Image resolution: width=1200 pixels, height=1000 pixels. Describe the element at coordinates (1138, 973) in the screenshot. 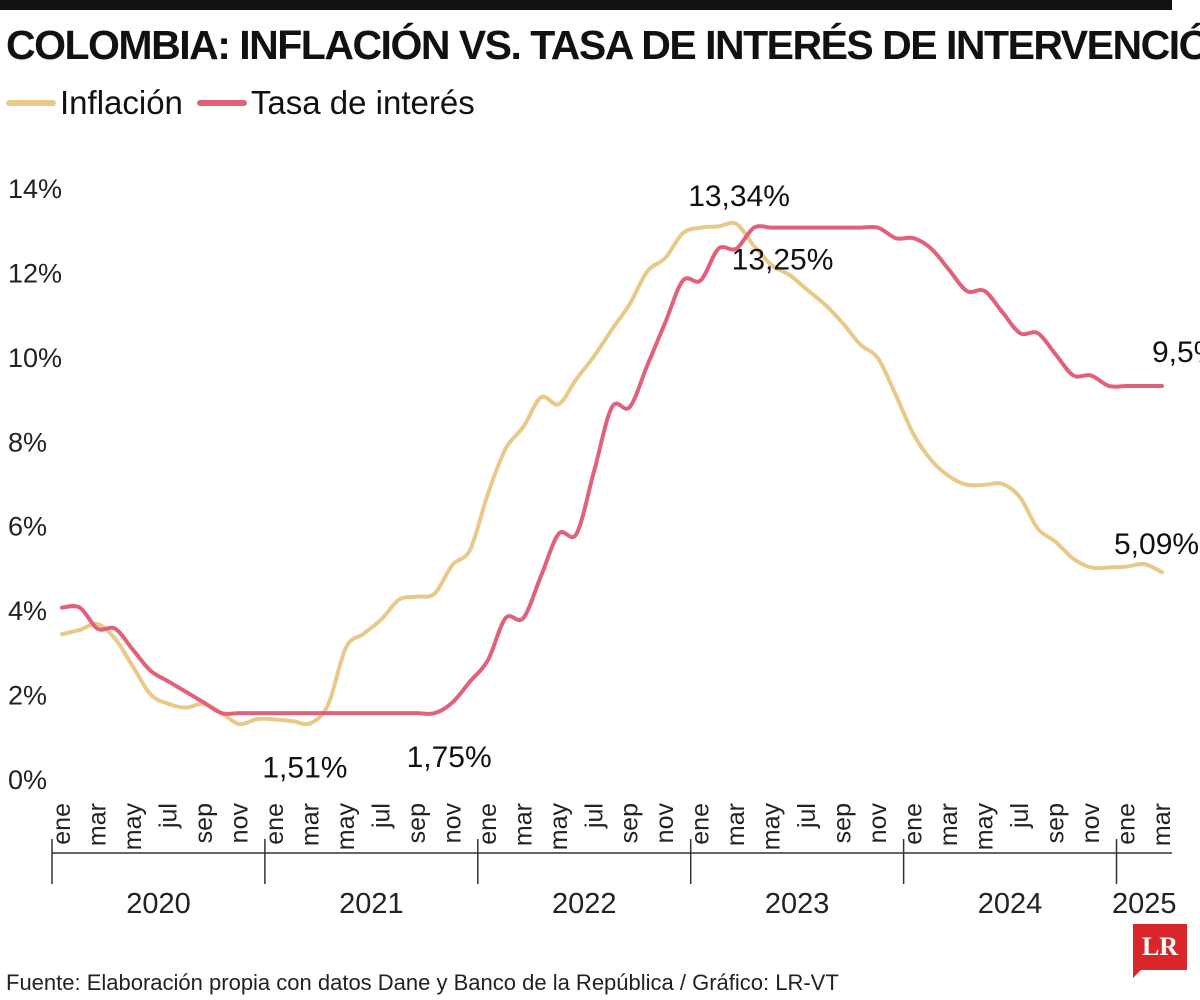

I see `lr-logo-tail` at that location.